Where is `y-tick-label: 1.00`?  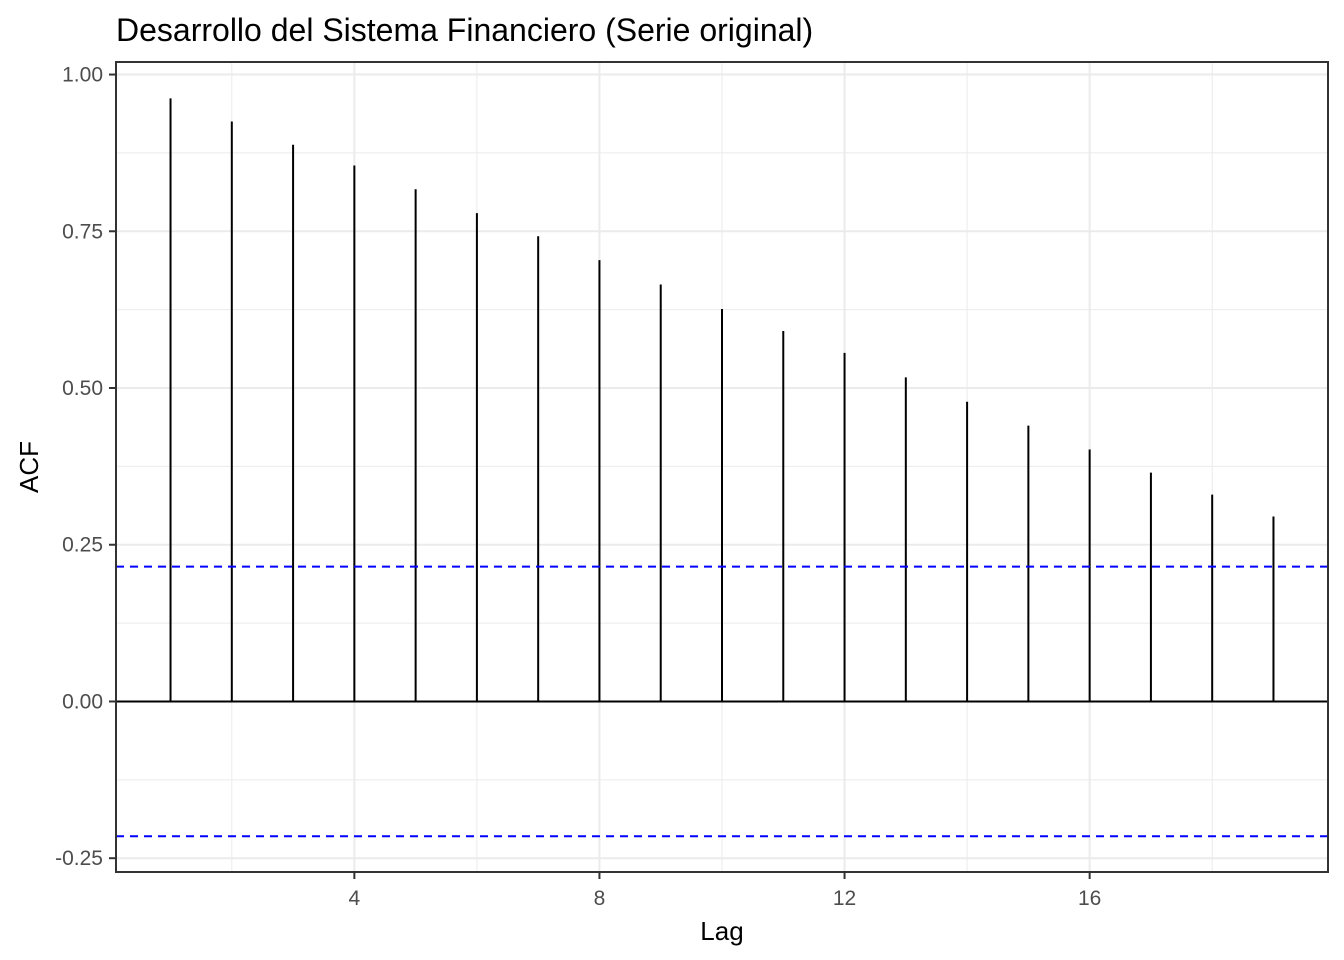 y-tick-label: 1.00 is located at coordinates (82, 75).